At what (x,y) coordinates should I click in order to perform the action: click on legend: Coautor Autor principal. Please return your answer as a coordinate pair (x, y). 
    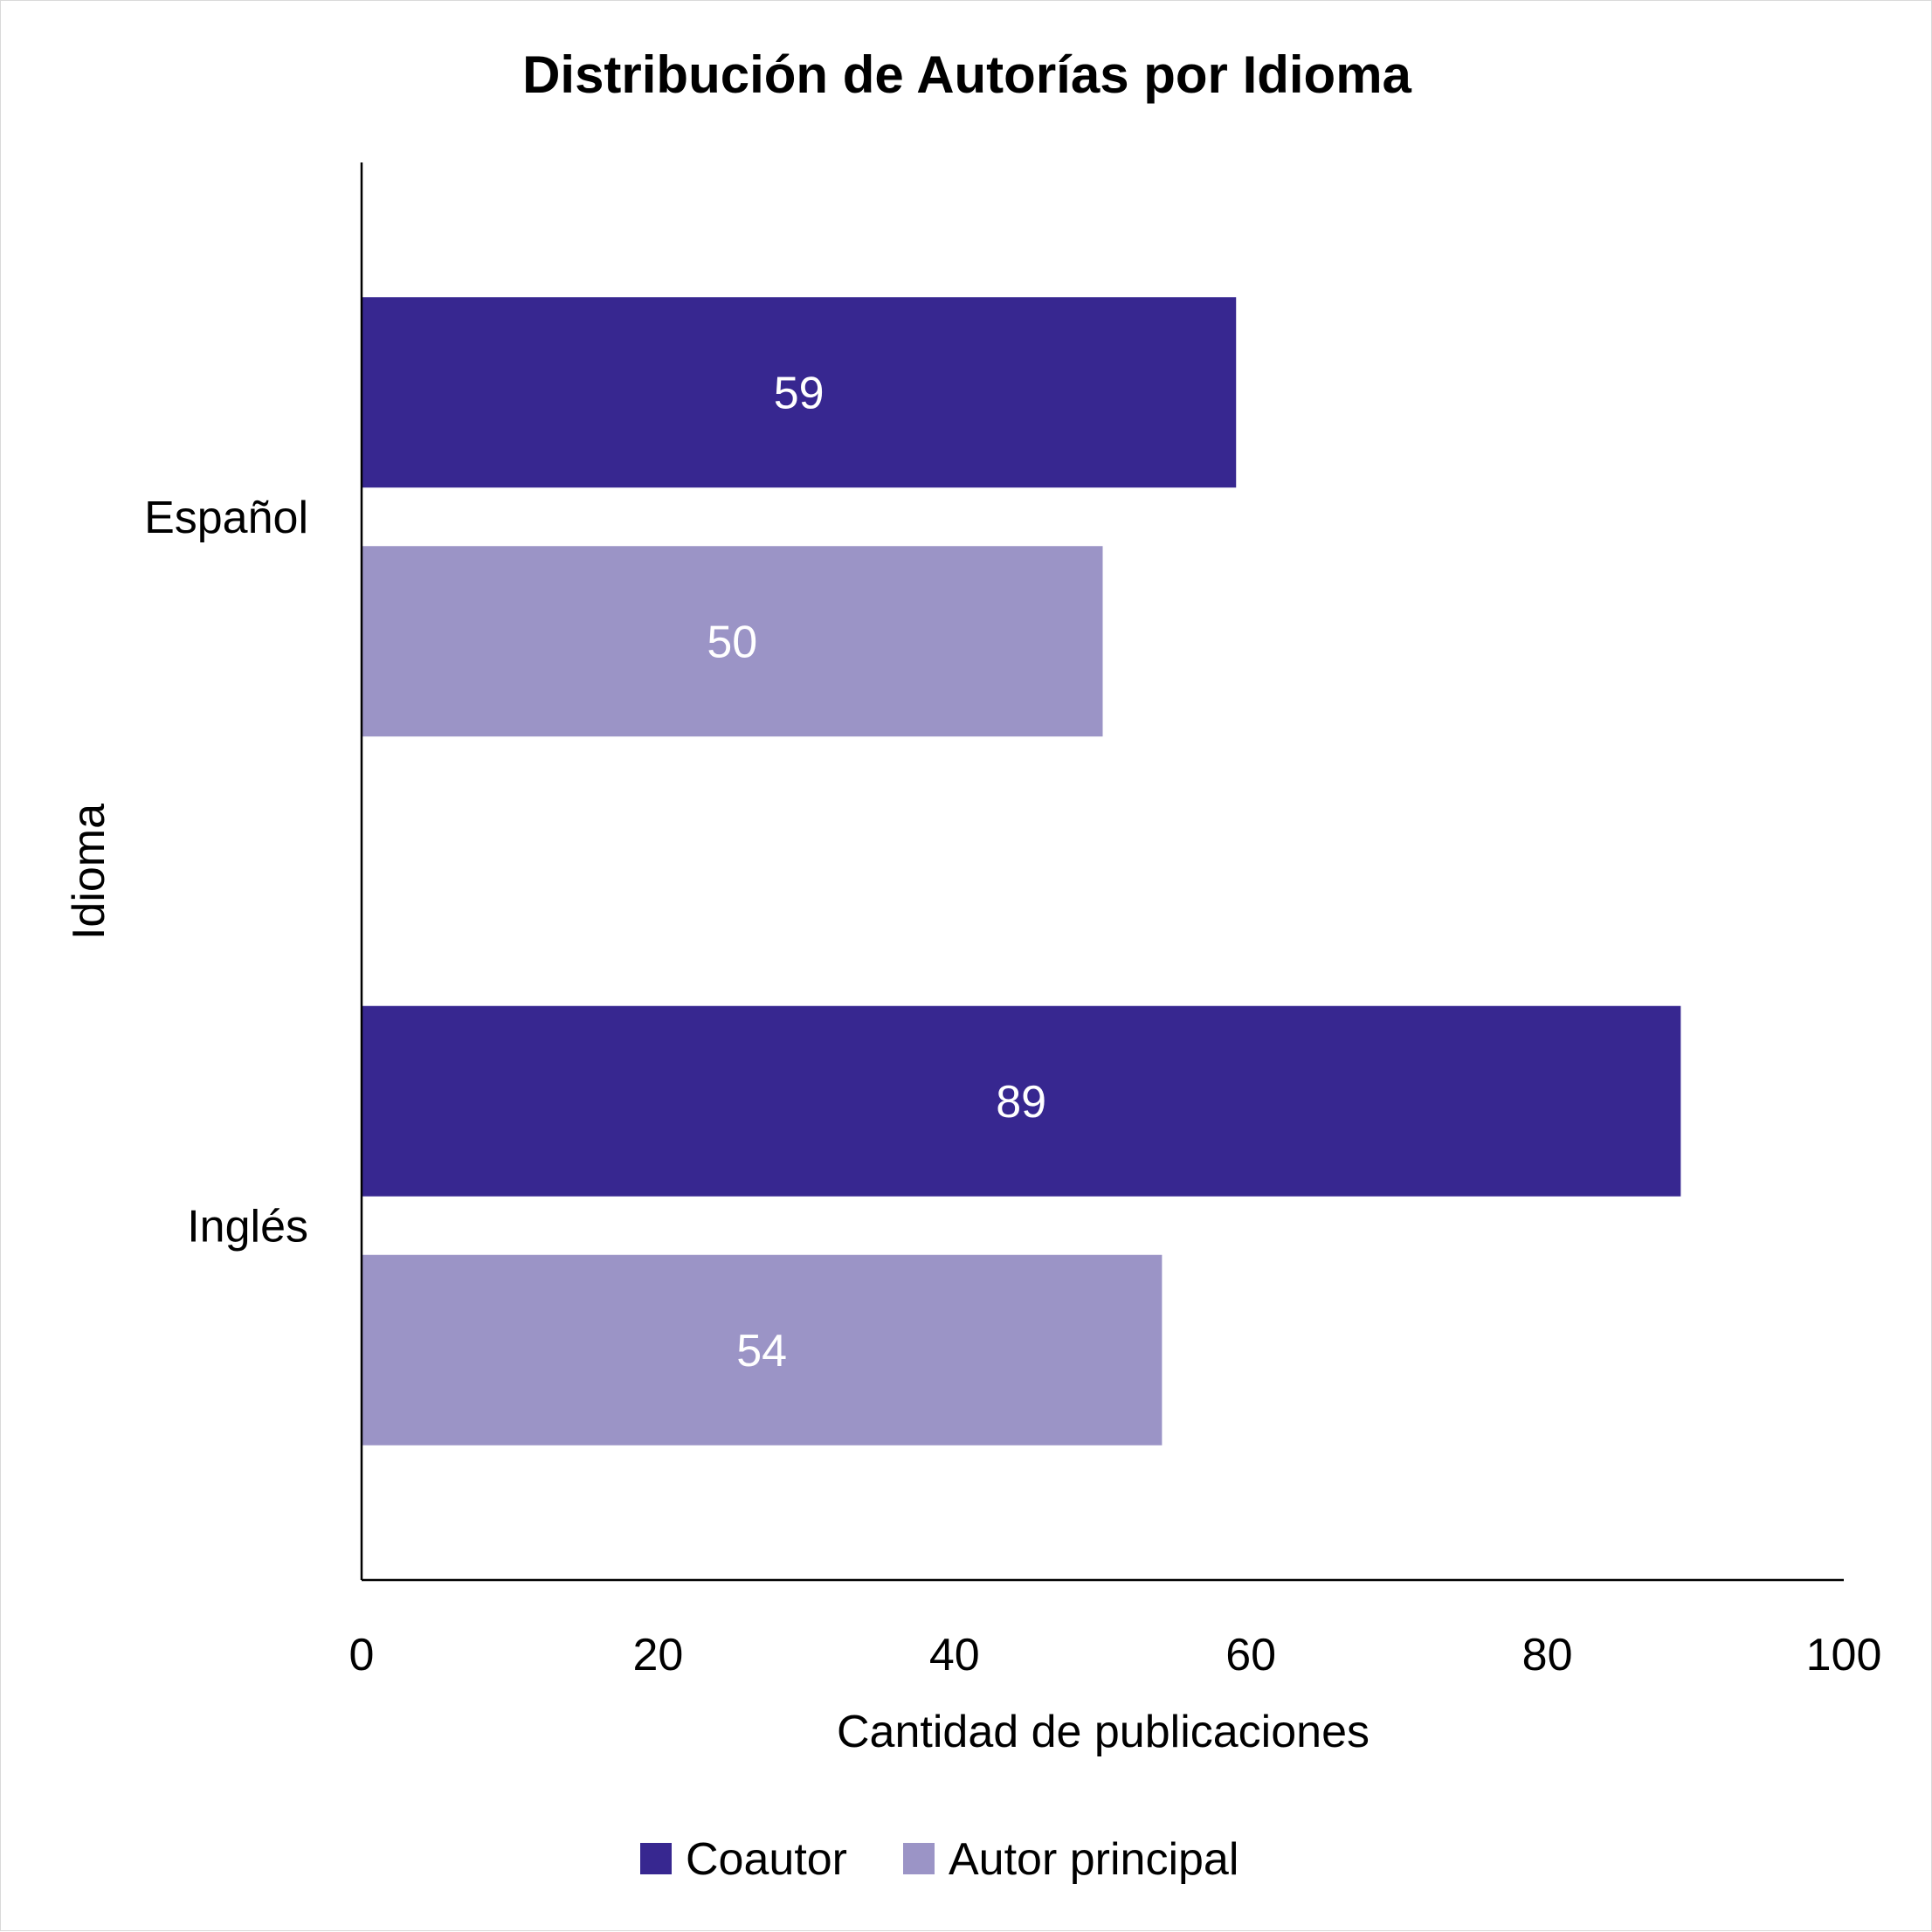
    Looking at the image, I should click on (939, 1859).